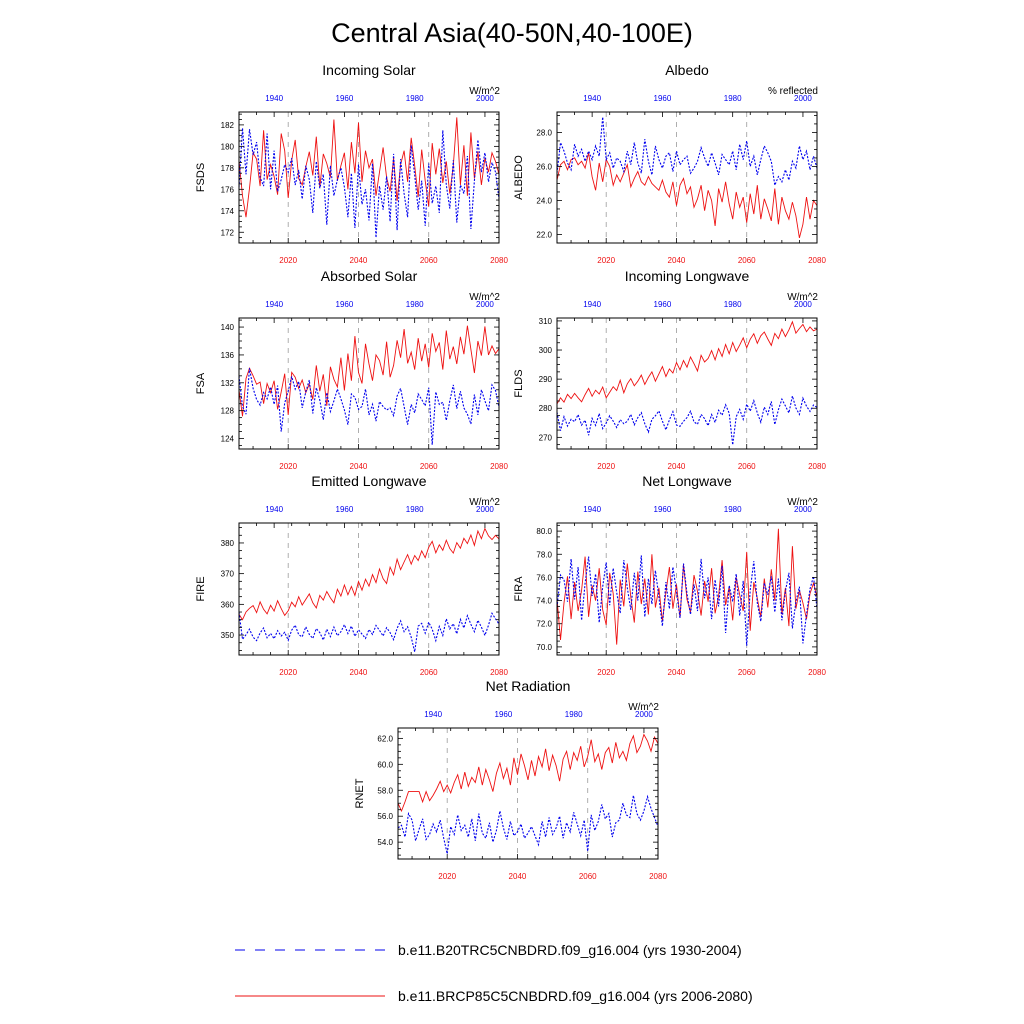  Describe the element at coordinates (201, 177) in the screenshot. I see `y-axis-label: FSDS` at that location.